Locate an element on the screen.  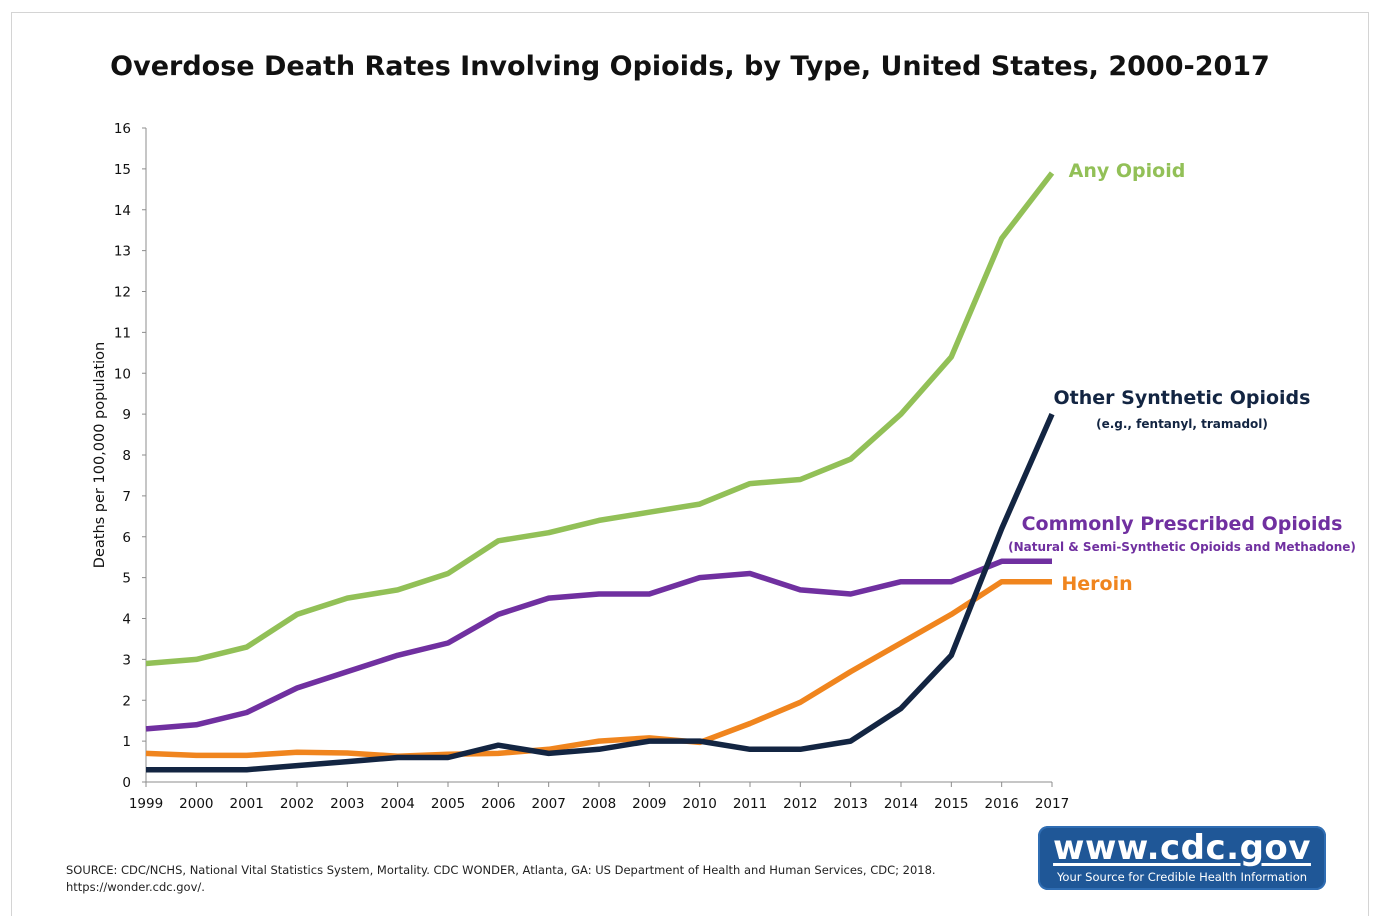
x-tick-label: 2017 is located at coordinates (1052, 804).